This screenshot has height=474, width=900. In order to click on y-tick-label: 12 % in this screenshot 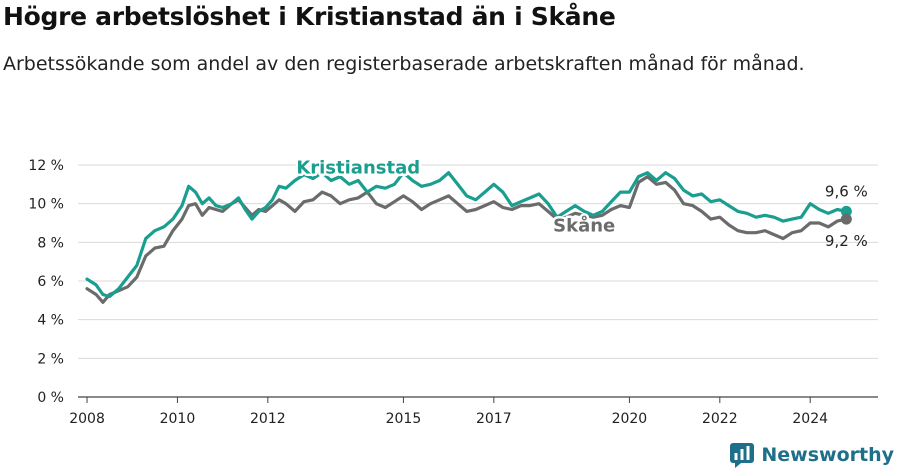, I will do `click(46, 166)`.